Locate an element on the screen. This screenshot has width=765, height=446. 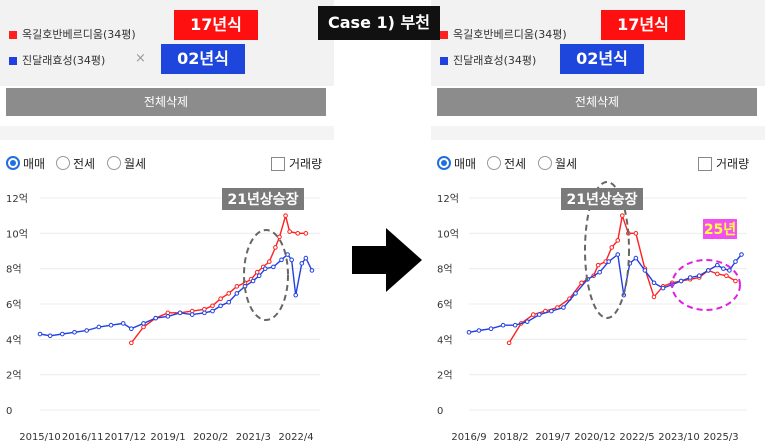
remove-complex-icon: × is located at coordinates (140, 58).